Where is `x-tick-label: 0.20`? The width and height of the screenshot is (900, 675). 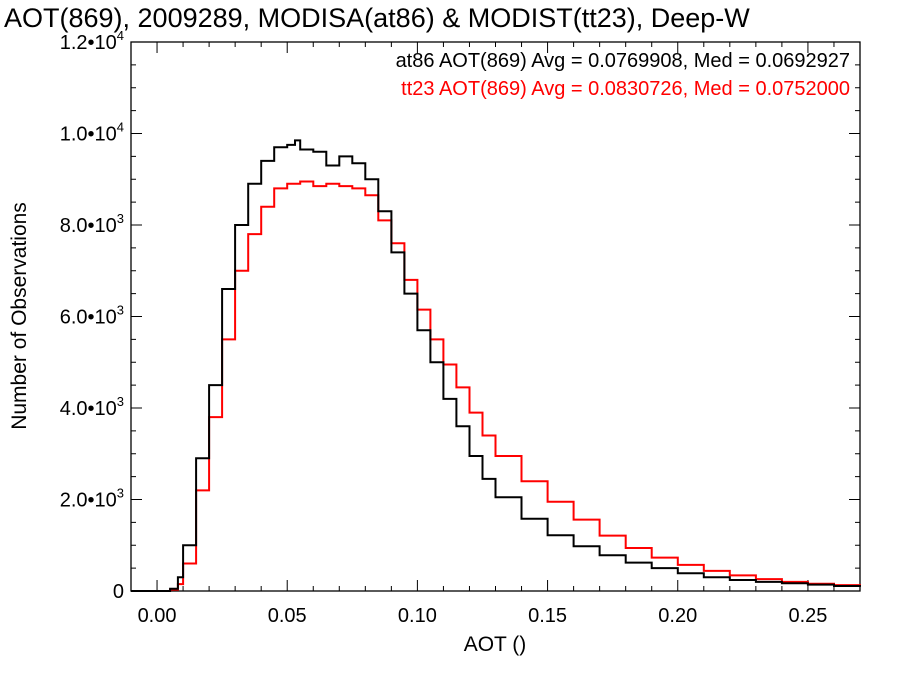 x-tick-label: 0.20 is located at coordinates (677, 616).